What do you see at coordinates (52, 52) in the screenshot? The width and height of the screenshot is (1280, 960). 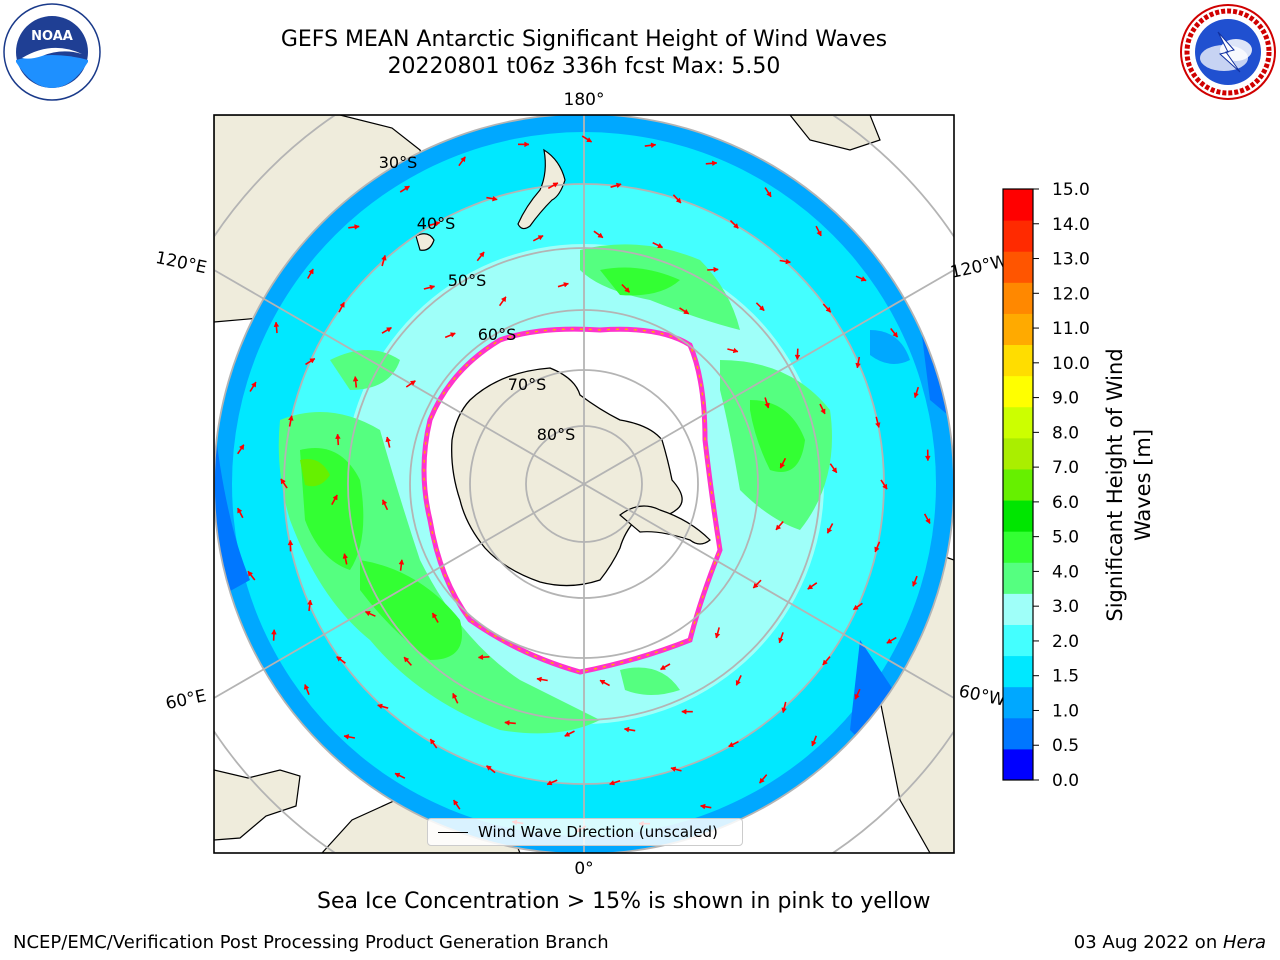 I see `noaa-logo: NOAA` at bounding box center [52, 52].